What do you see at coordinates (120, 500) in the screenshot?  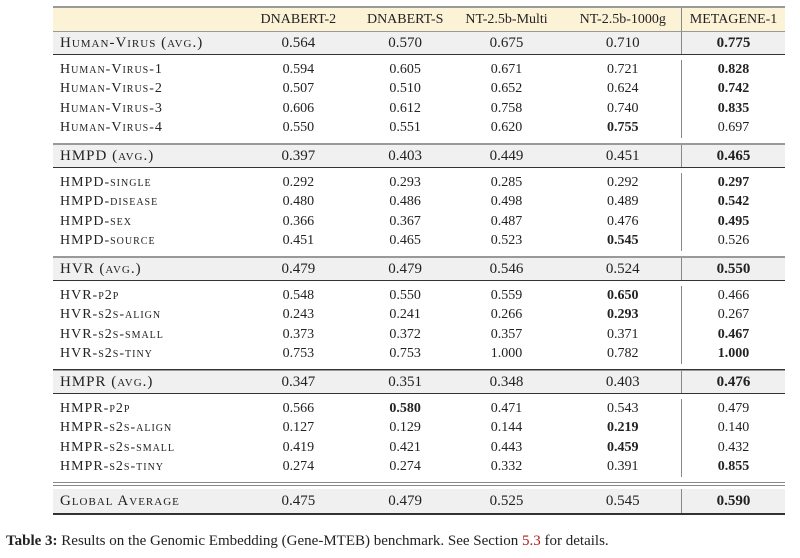 I see `row-label: Global Average` at bounding box center [120, 500].